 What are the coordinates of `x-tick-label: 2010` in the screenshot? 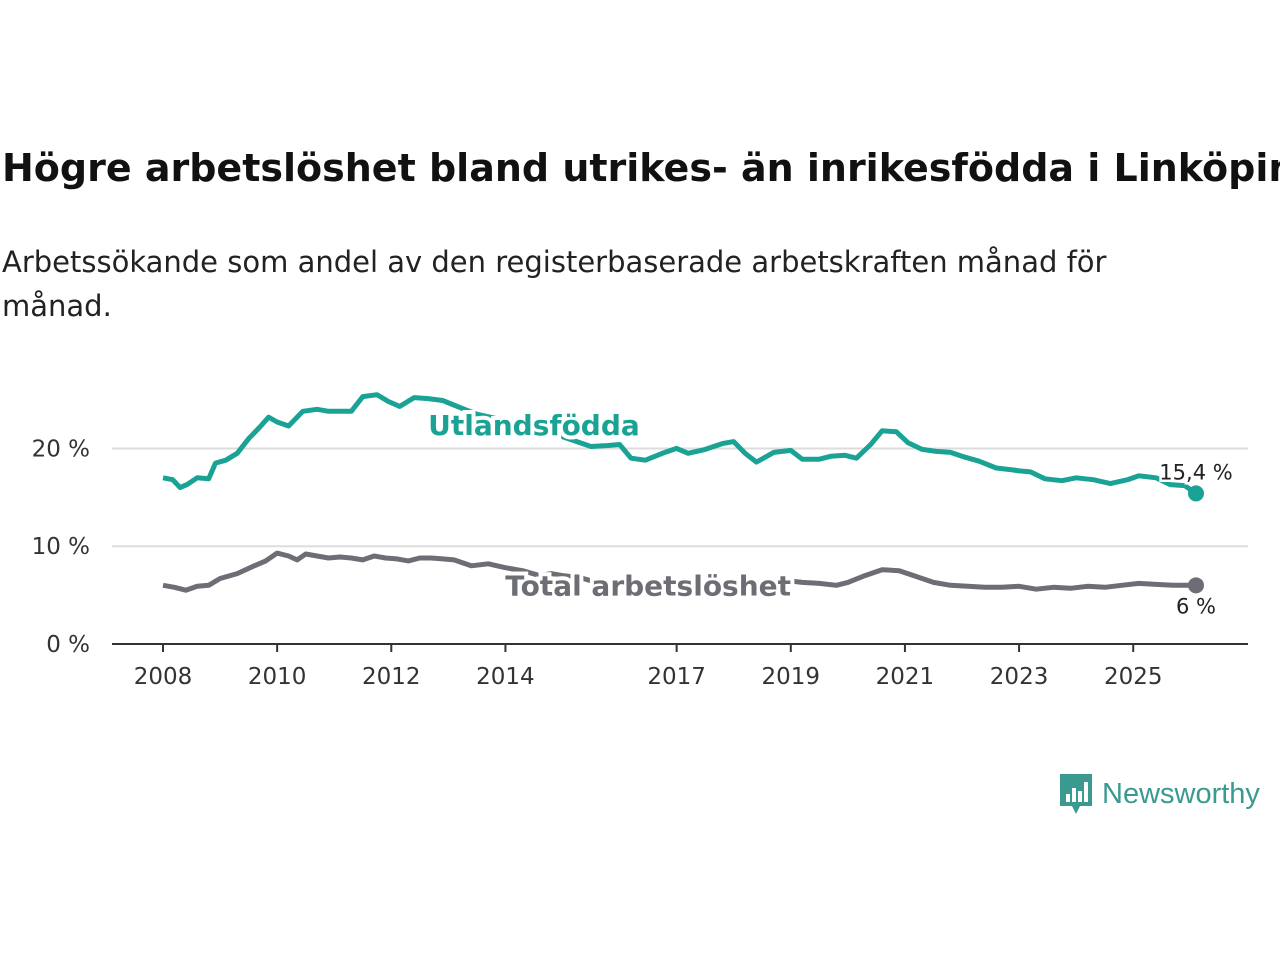 It's located at (277, 677).